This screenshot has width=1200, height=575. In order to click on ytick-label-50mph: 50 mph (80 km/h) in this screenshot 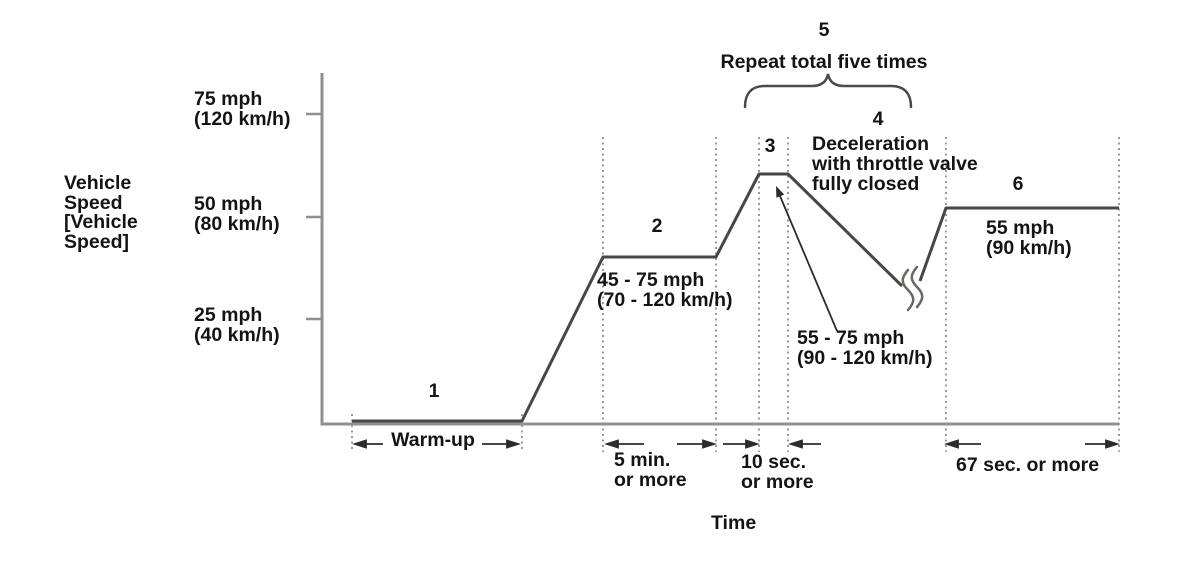, I will do `click(237, 214)`.